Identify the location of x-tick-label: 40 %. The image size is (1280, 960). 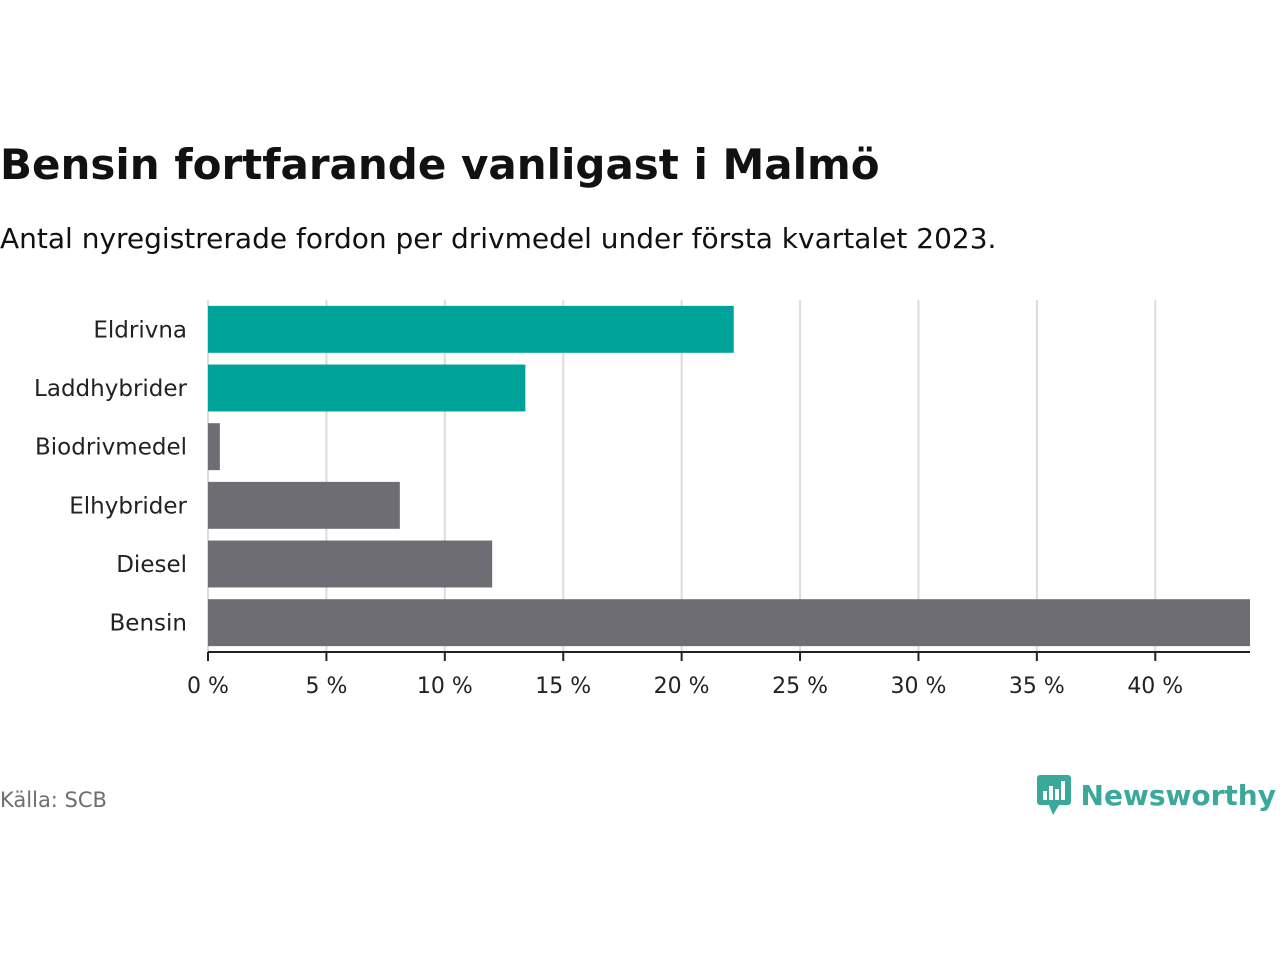
(1155, 686).